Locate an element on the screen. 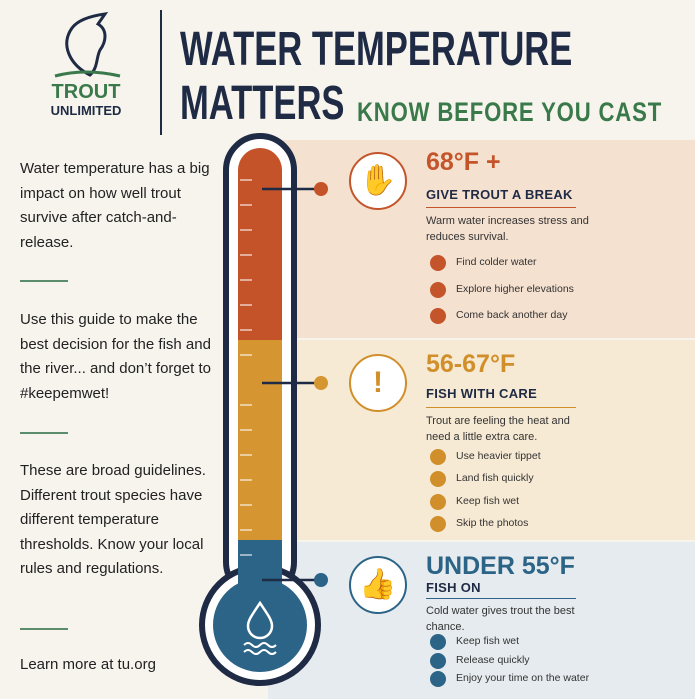  zone-item: Enjoy your time on the water is located at coordinates (523, 678).